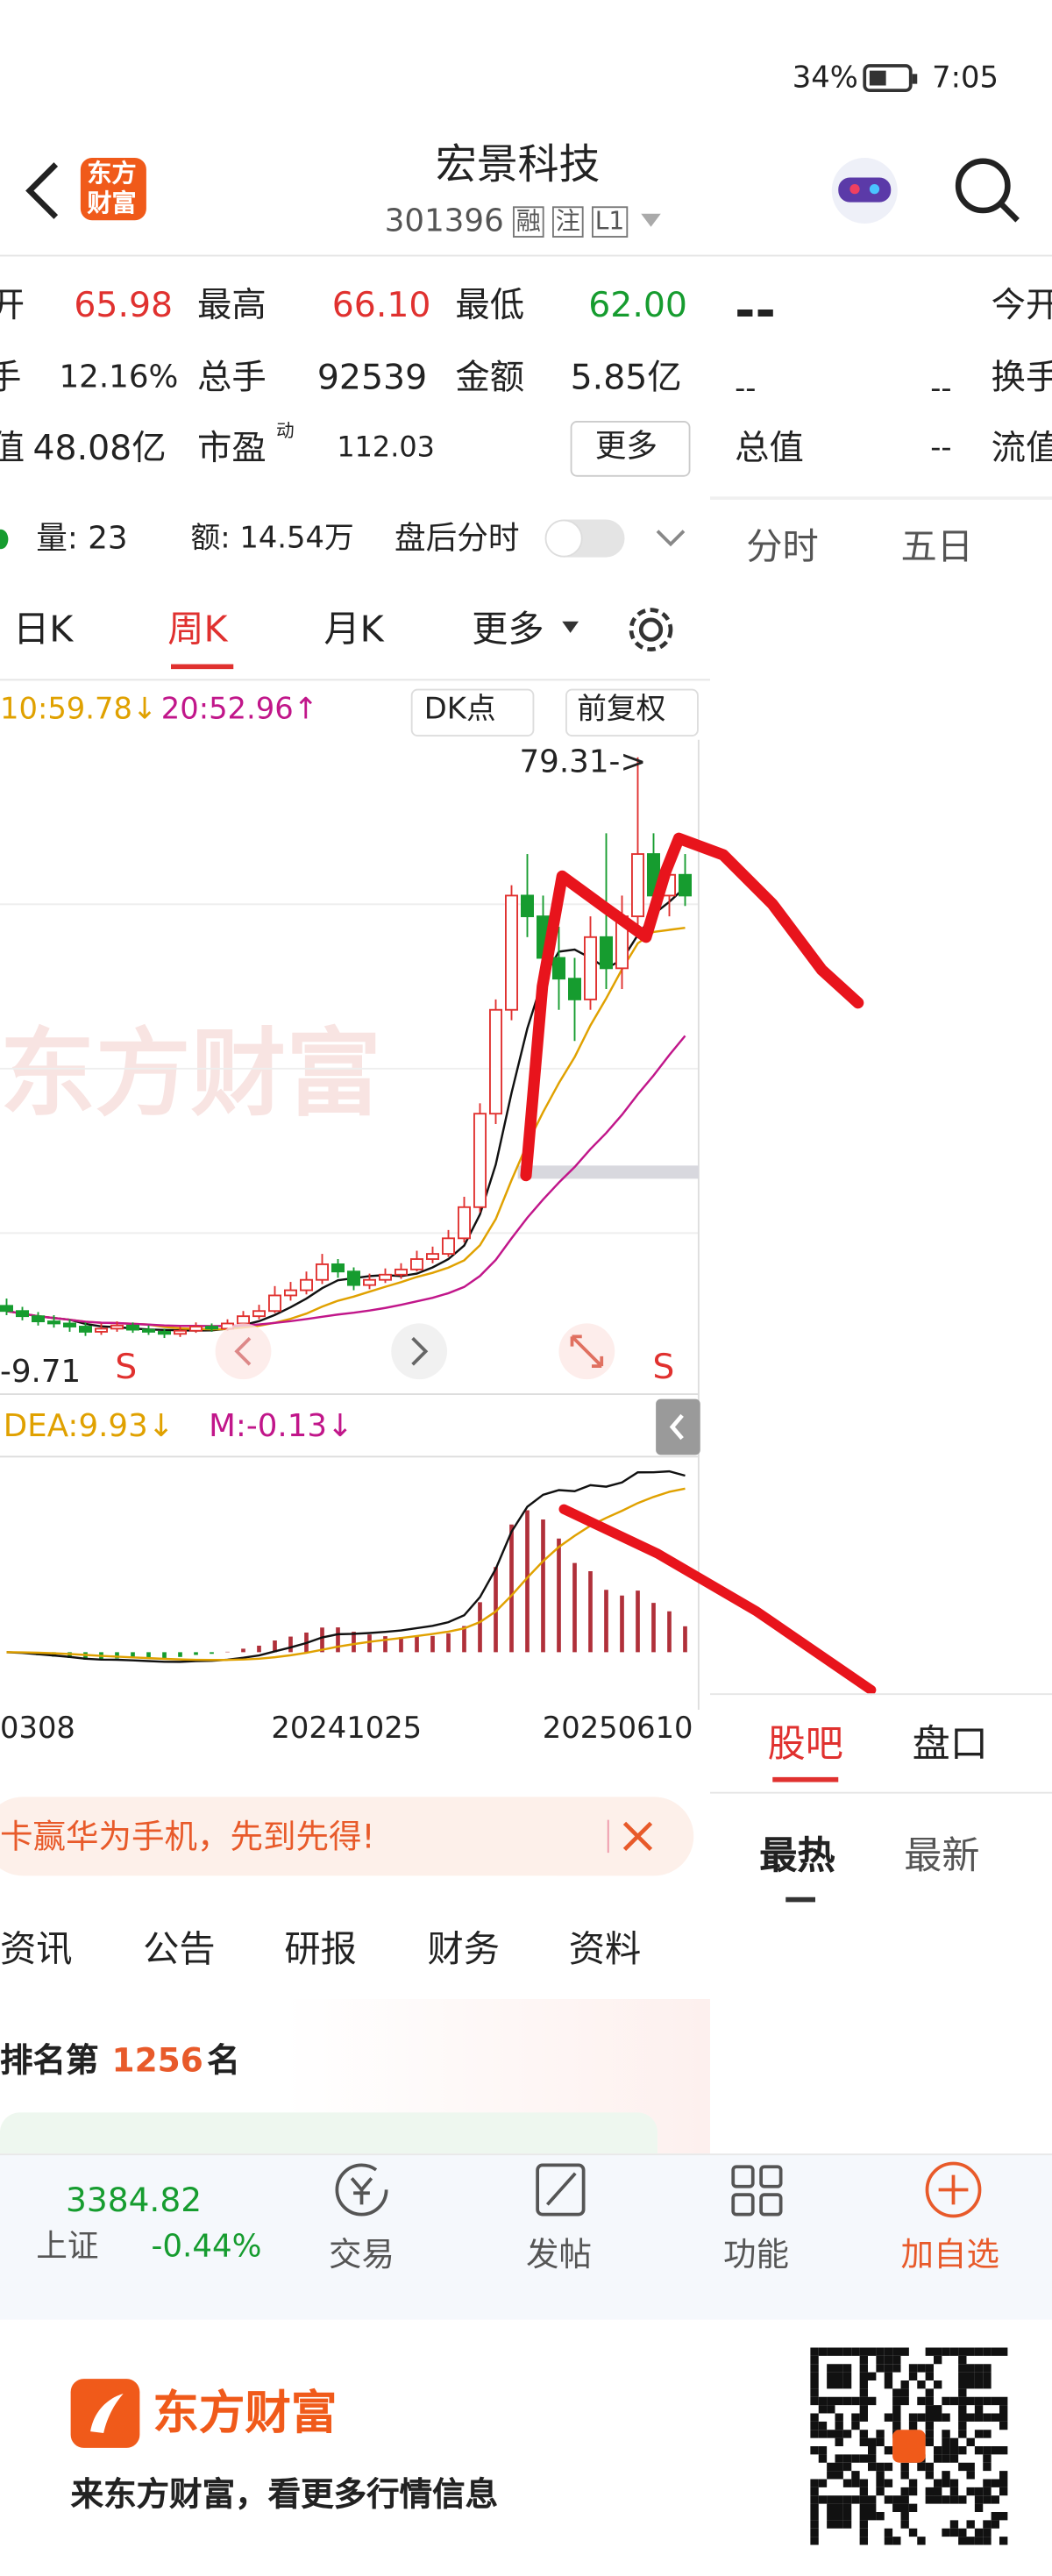 The image size is (1052, 2576). Describe the element at coordinates (950, 1745) in the screenshot. I see `forum-tab: 盘口` at that location.